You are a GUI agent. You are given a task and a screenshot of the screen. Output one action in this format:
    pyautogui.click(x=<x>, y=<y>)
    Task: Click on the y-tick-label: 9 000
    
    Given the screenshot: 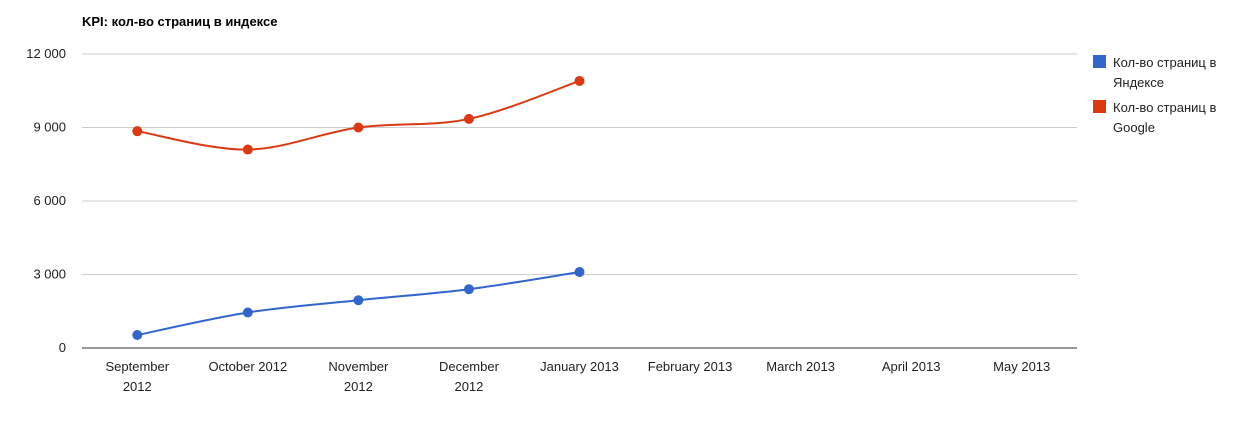 What is the action you would take?
    pyautogui.click(x=49, y=127)
    